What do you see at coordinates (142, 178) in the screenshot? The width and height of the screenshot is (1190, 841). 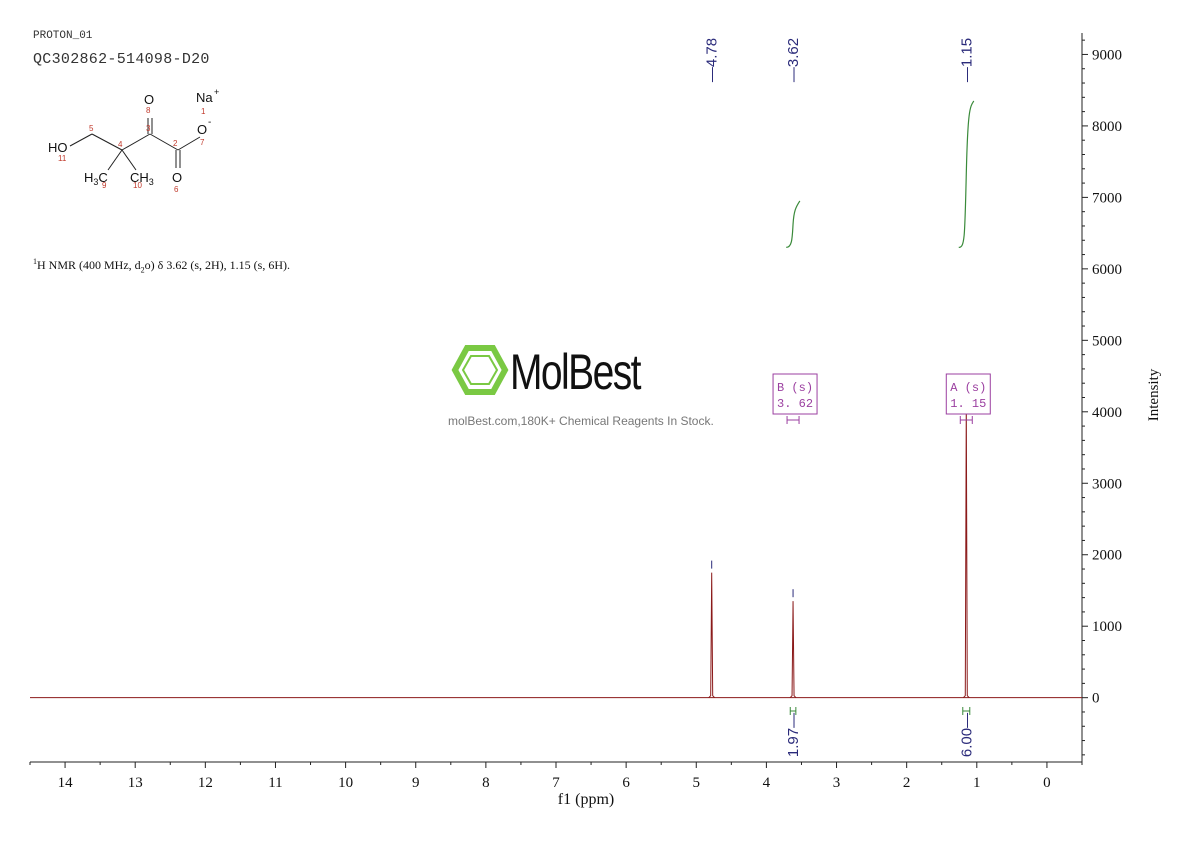 I see `methyl-b-label: CH3` at bounding box center [142, 178].